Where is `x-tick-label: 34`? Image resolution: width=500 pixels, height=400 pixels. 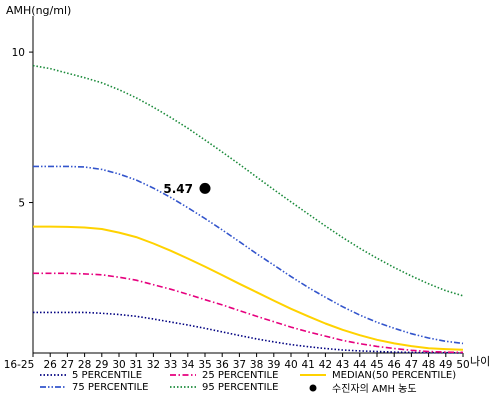
x-tick-label: 34 is located at coordinates (188, 365).